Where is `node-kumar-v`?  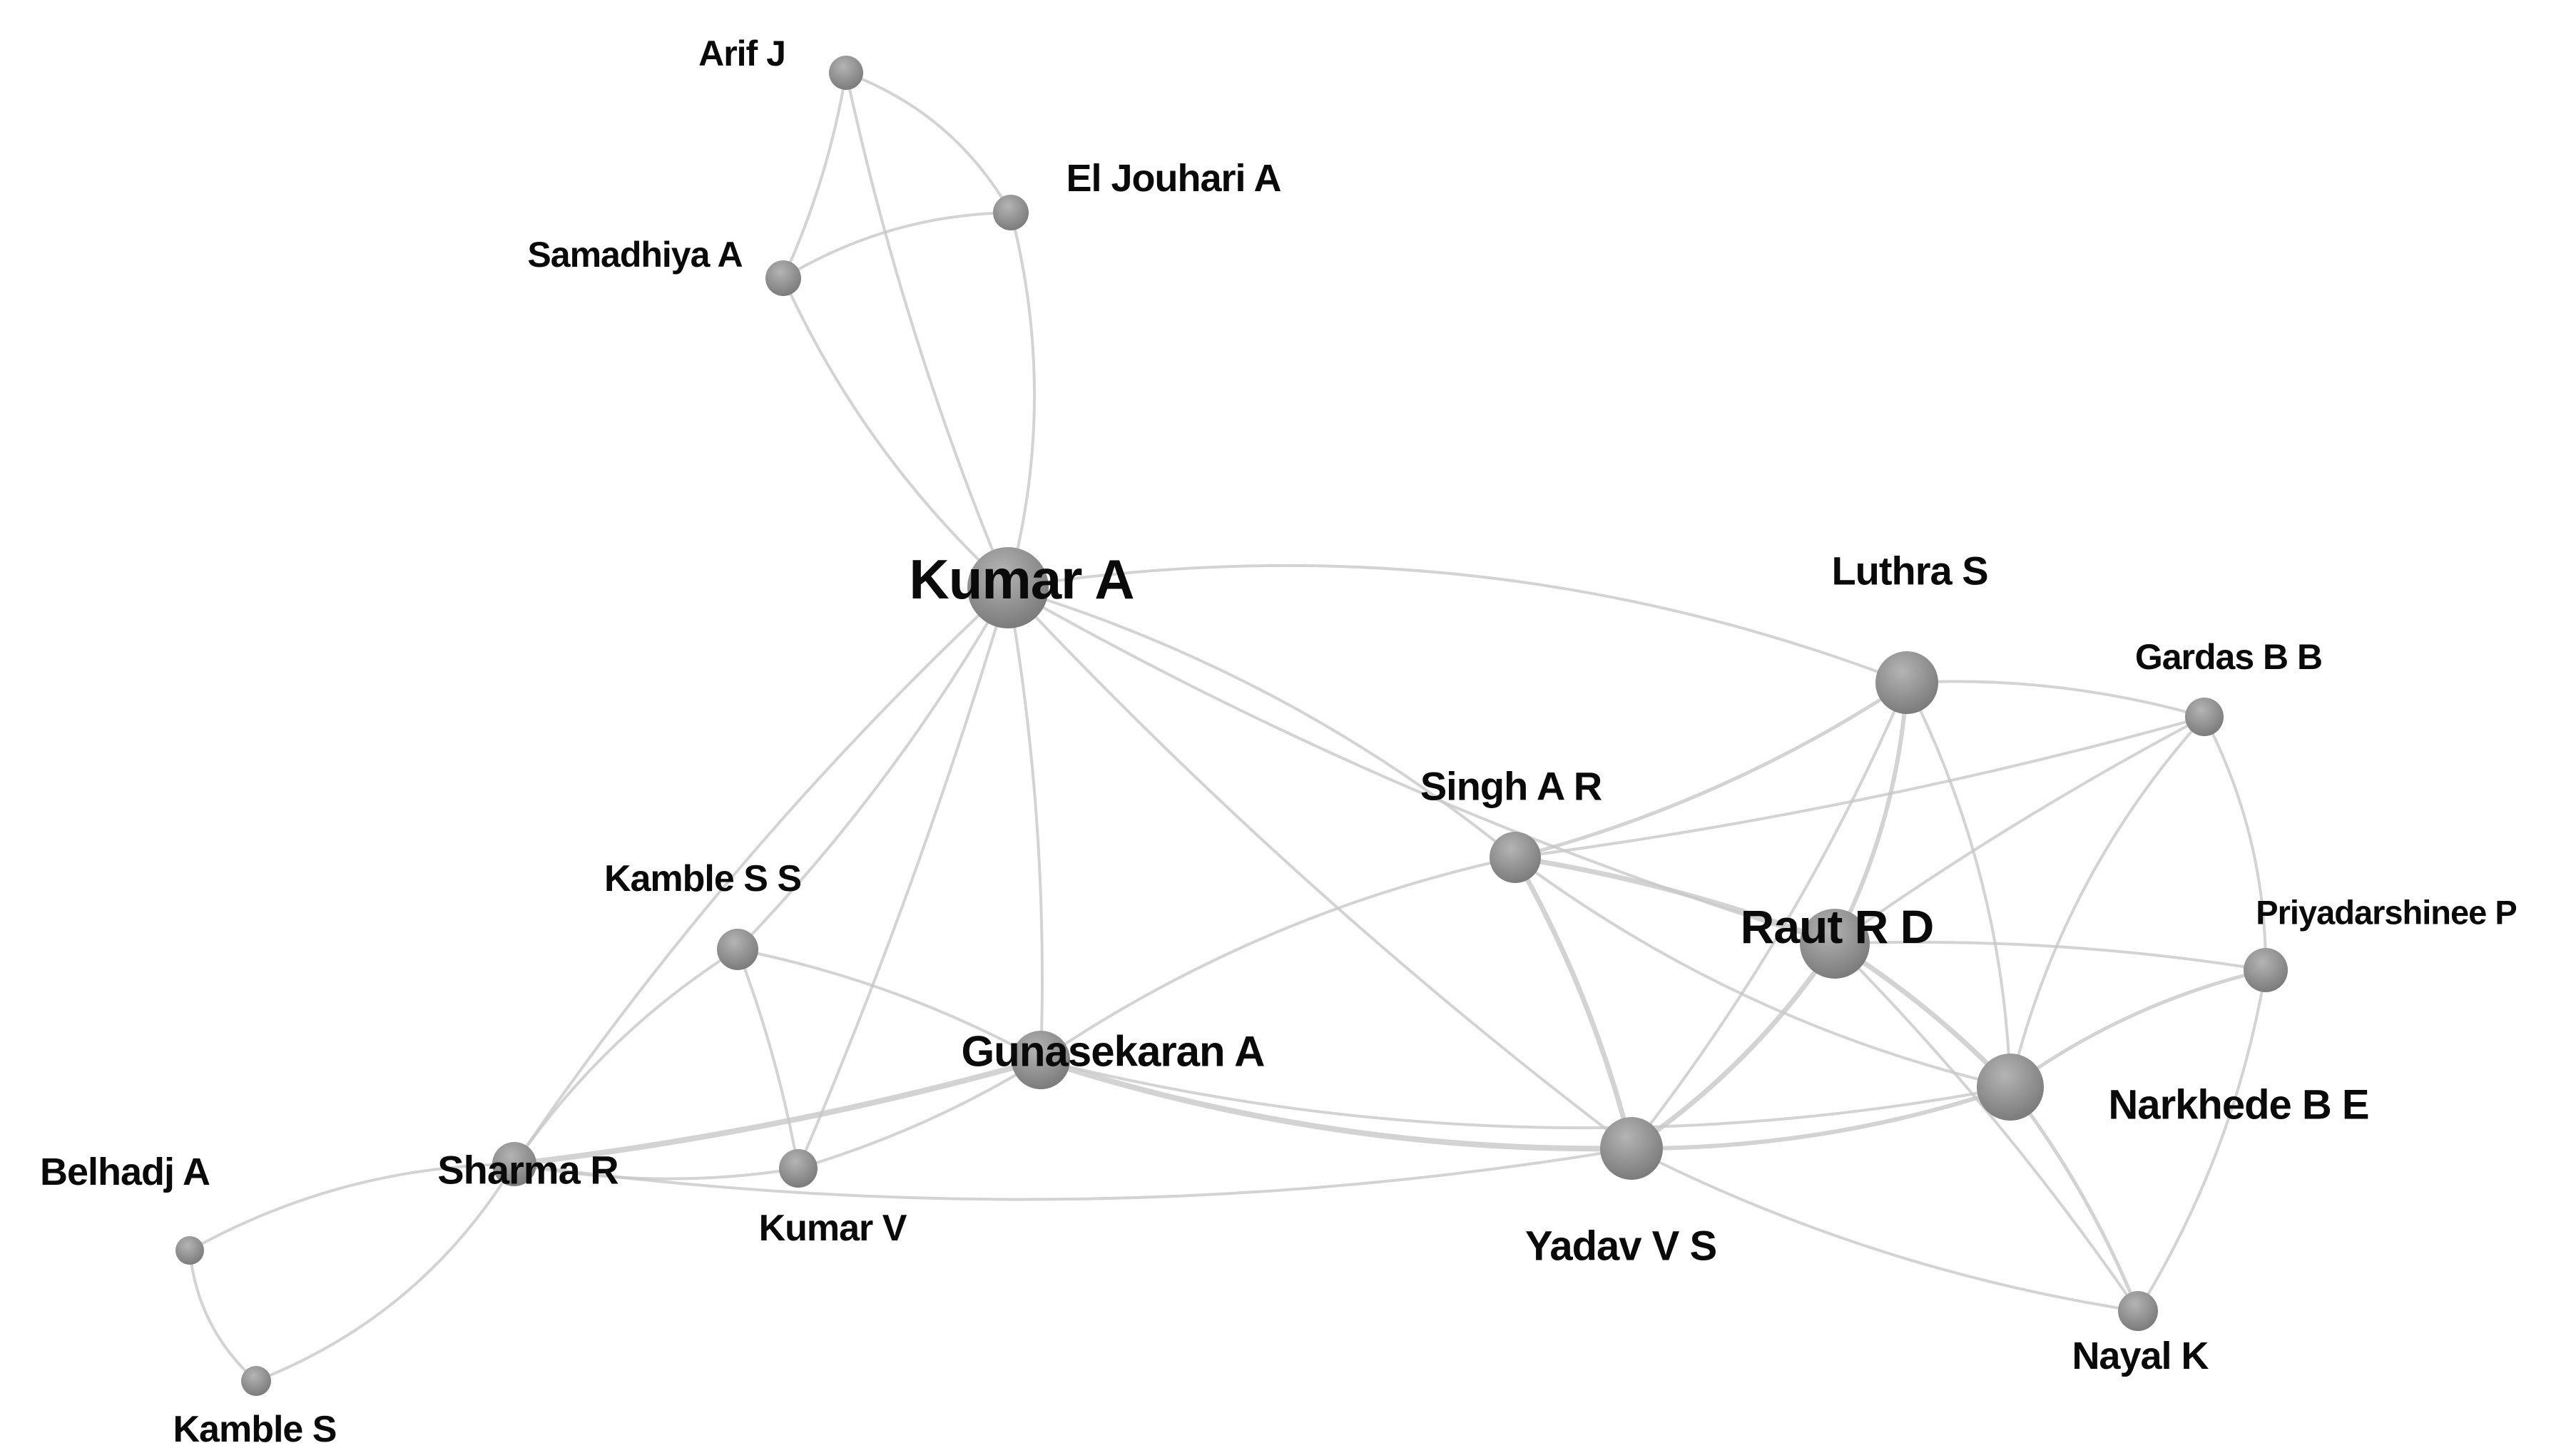
node-kumar-v is located at coordinates (798, 1168).